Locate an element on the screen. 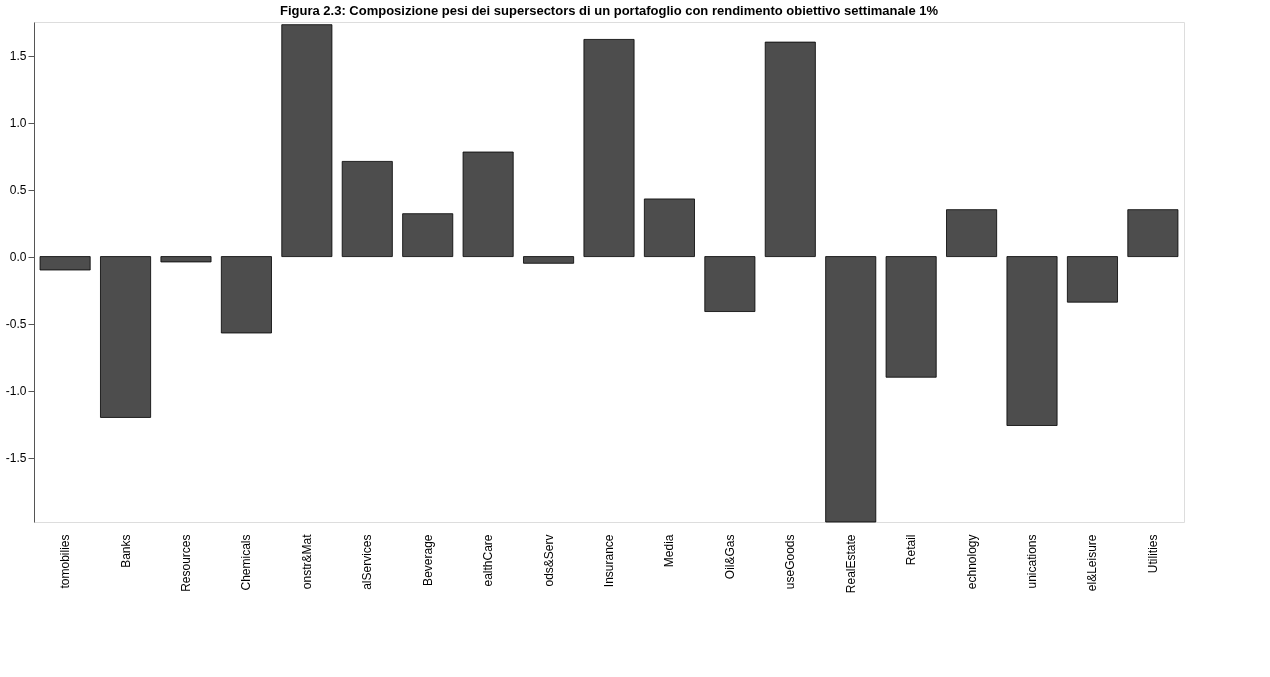 This screenshot has width=1270, height=677. x-tick-label: Insurance is located at coordinates (609, 561).